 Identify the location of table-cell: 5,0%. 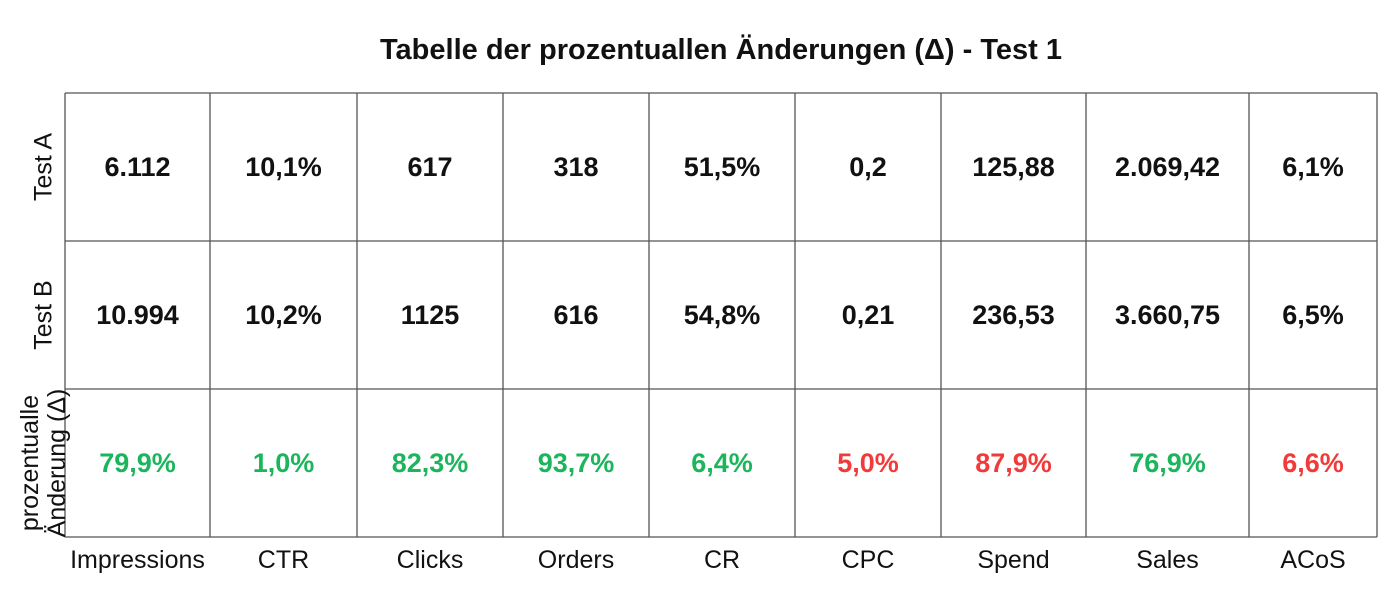
(868, 462).